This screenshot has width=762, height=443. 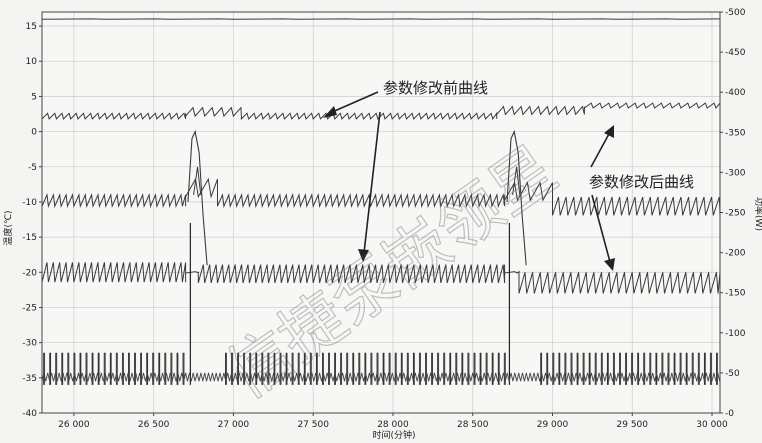 What do you see at coordinates (435, 88) in the screenshot?
I see `annotation-before: 参数修改前曲线` at bounding box center [435, 88].